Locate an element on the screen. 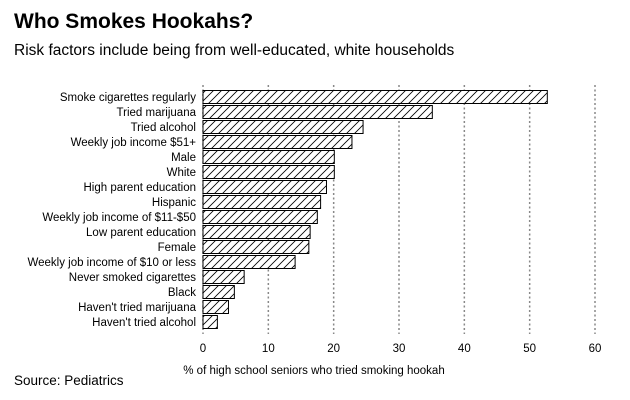  category-label: Black is located at coordinates (182, 293).